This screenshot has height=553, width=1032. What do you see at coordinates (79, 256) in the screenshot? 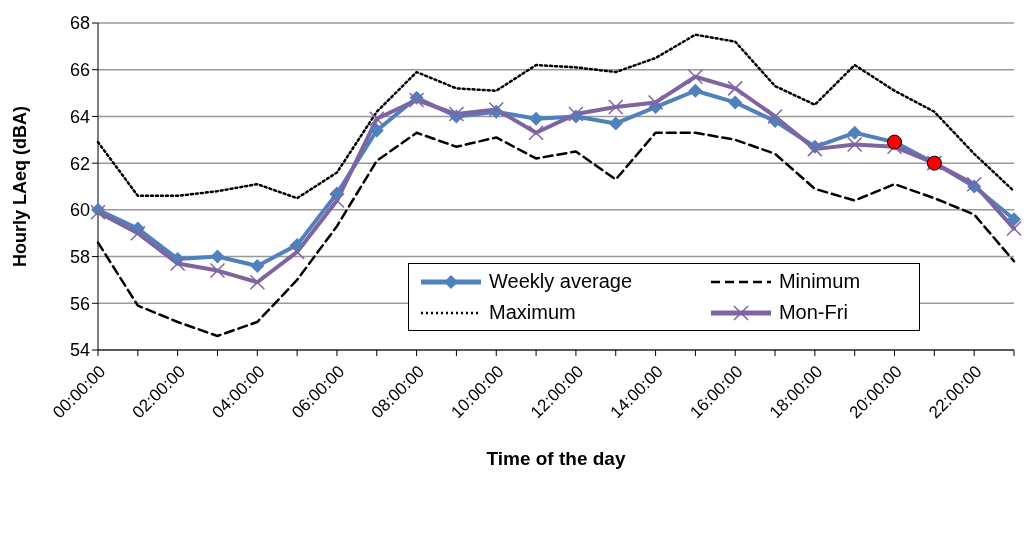
I see `y-tick-label: 58` at bounding box center [79, 256].